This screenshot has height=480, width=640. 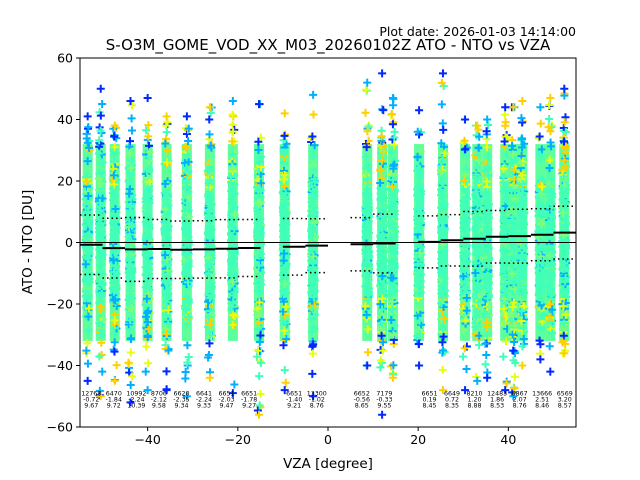 What do you see at coordinates (159, 400) in the screenshot?
I see `bin-stat: 8706-2.129.58` at bounding box center [159, 400].